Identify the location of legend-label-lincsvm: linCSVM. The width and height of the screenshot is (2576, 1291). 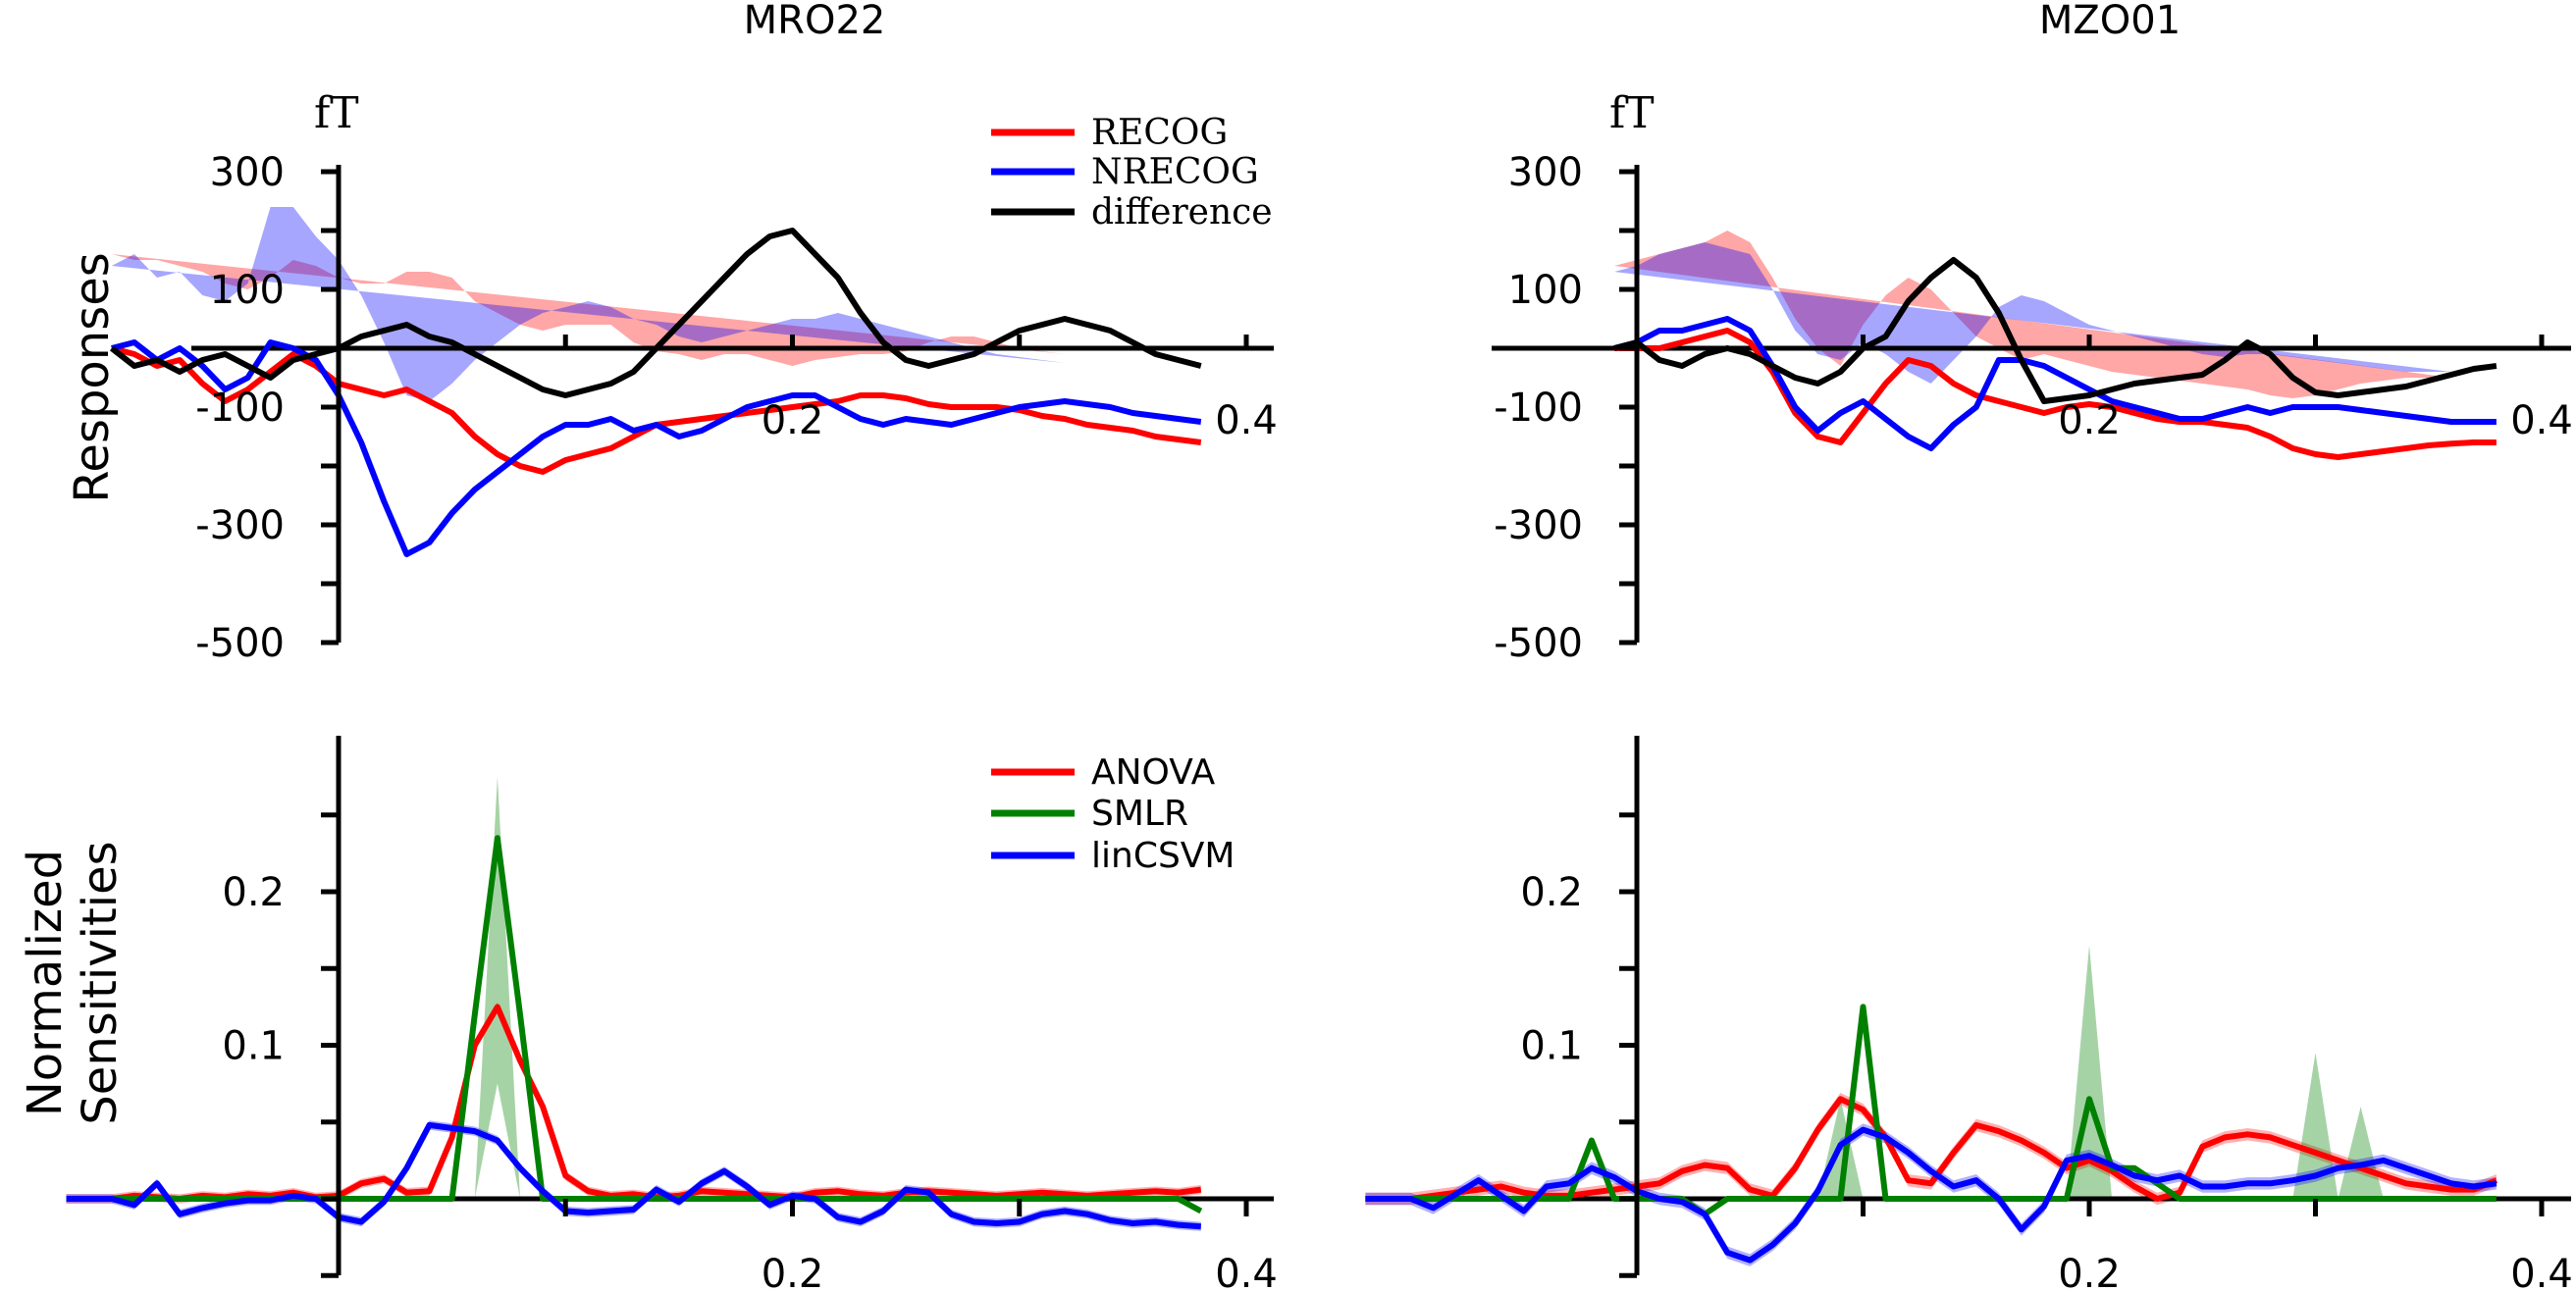
(1163, 856).